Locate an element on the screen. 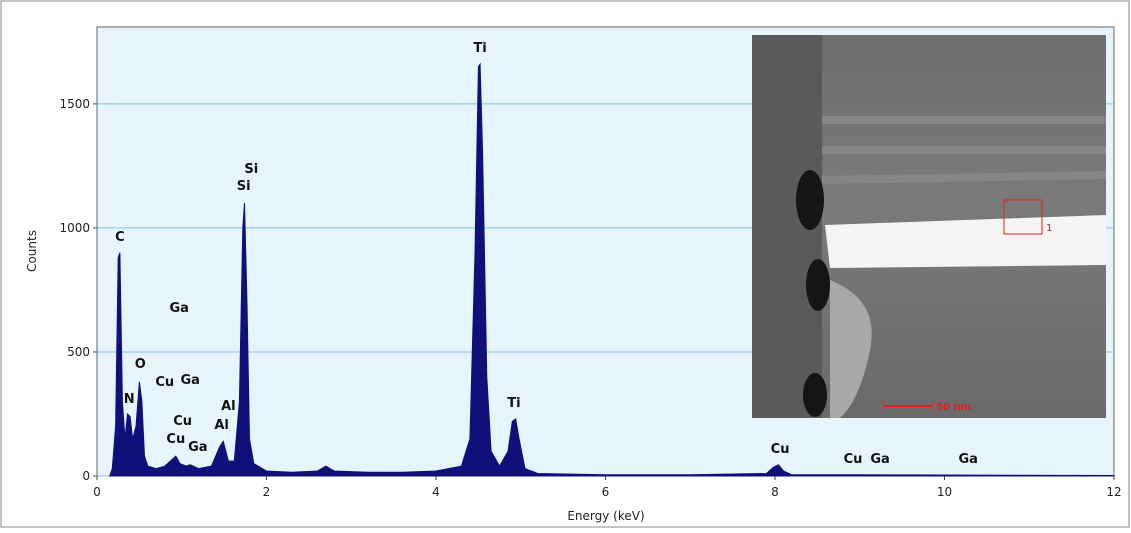 This screenshot has height=533, width=1131. image-bright-layer is located at coordinates (965, 241).